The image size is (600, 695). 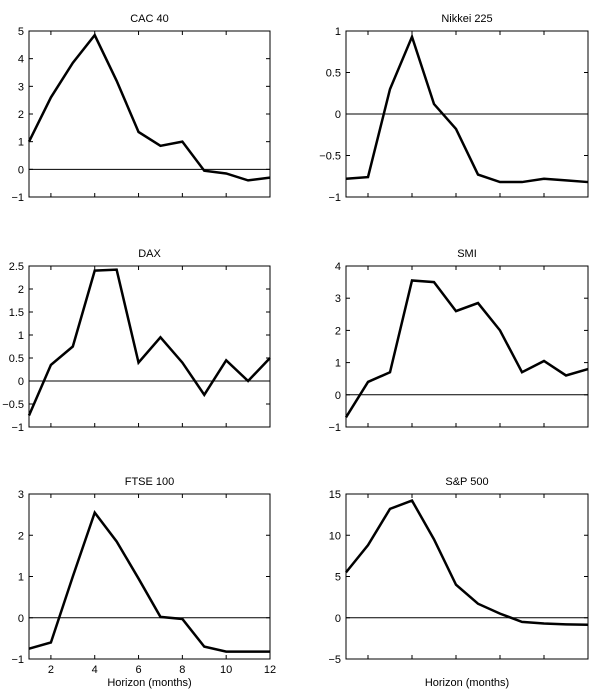 What do you see at coordinates (270, 670) in the screenshot?
I see `x-tick-label: 12` at bounding box center [270, 670].